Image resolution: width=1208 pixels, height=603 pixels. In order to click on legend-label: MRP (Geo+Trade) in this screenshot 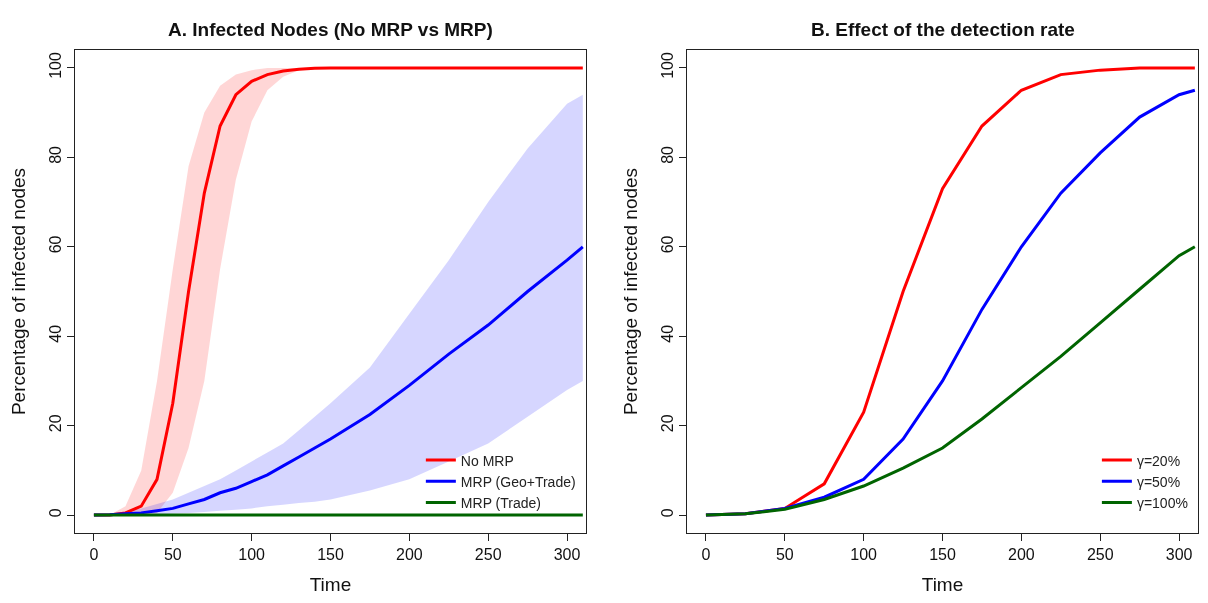, I will do `click(518, 481)`.